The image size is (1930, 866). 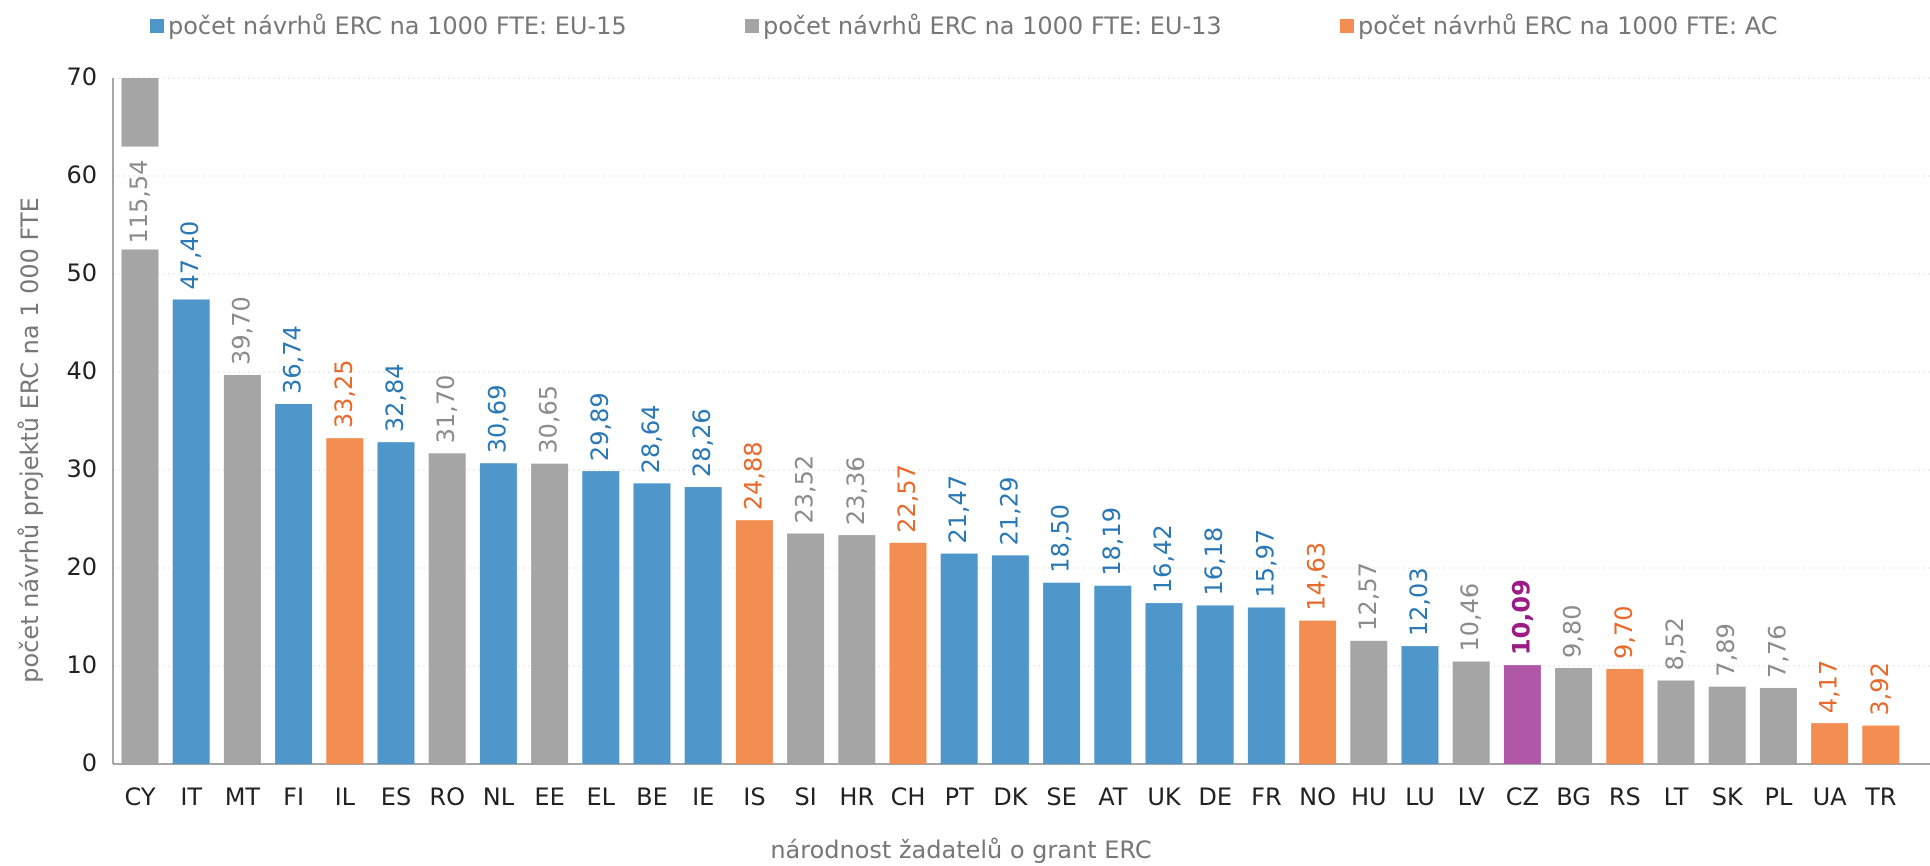 I want to click on value-label: 115,54, so click(x=139, y=202).